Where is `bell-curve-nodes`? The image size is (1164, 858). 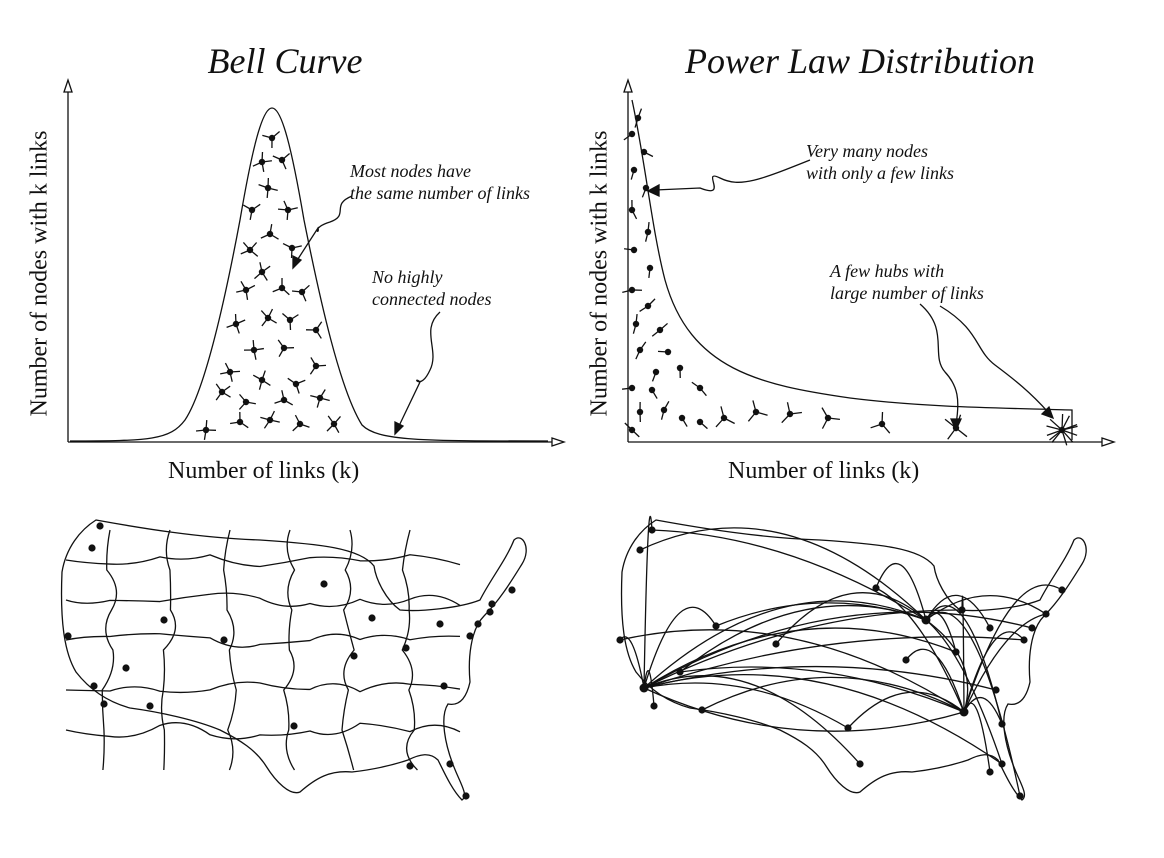
bell-curve-nodes is located at coordinates (268, 285).